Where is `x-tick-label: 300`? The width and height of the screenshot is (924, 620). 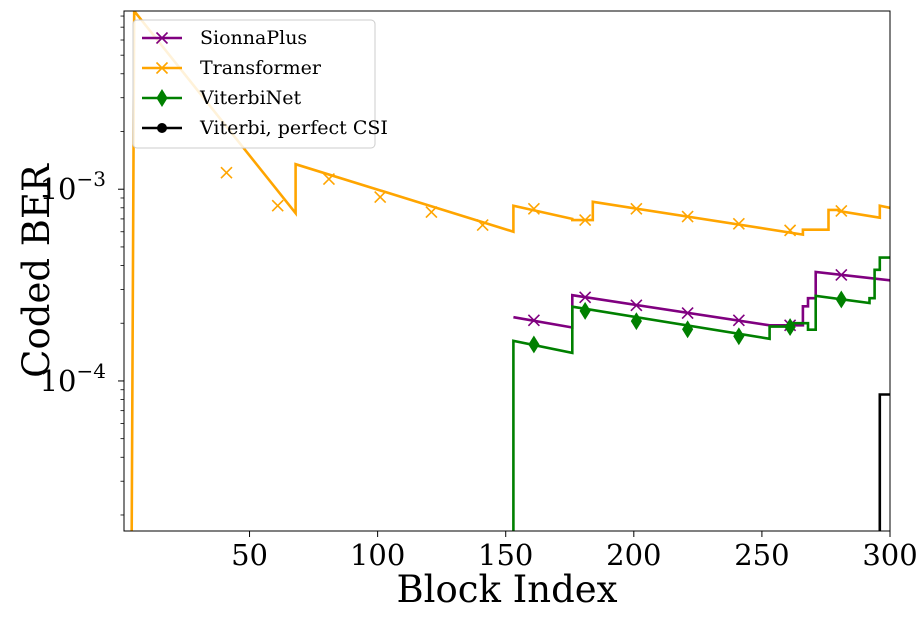 x-tick-label: 300 is located at coordinates (889, 555).